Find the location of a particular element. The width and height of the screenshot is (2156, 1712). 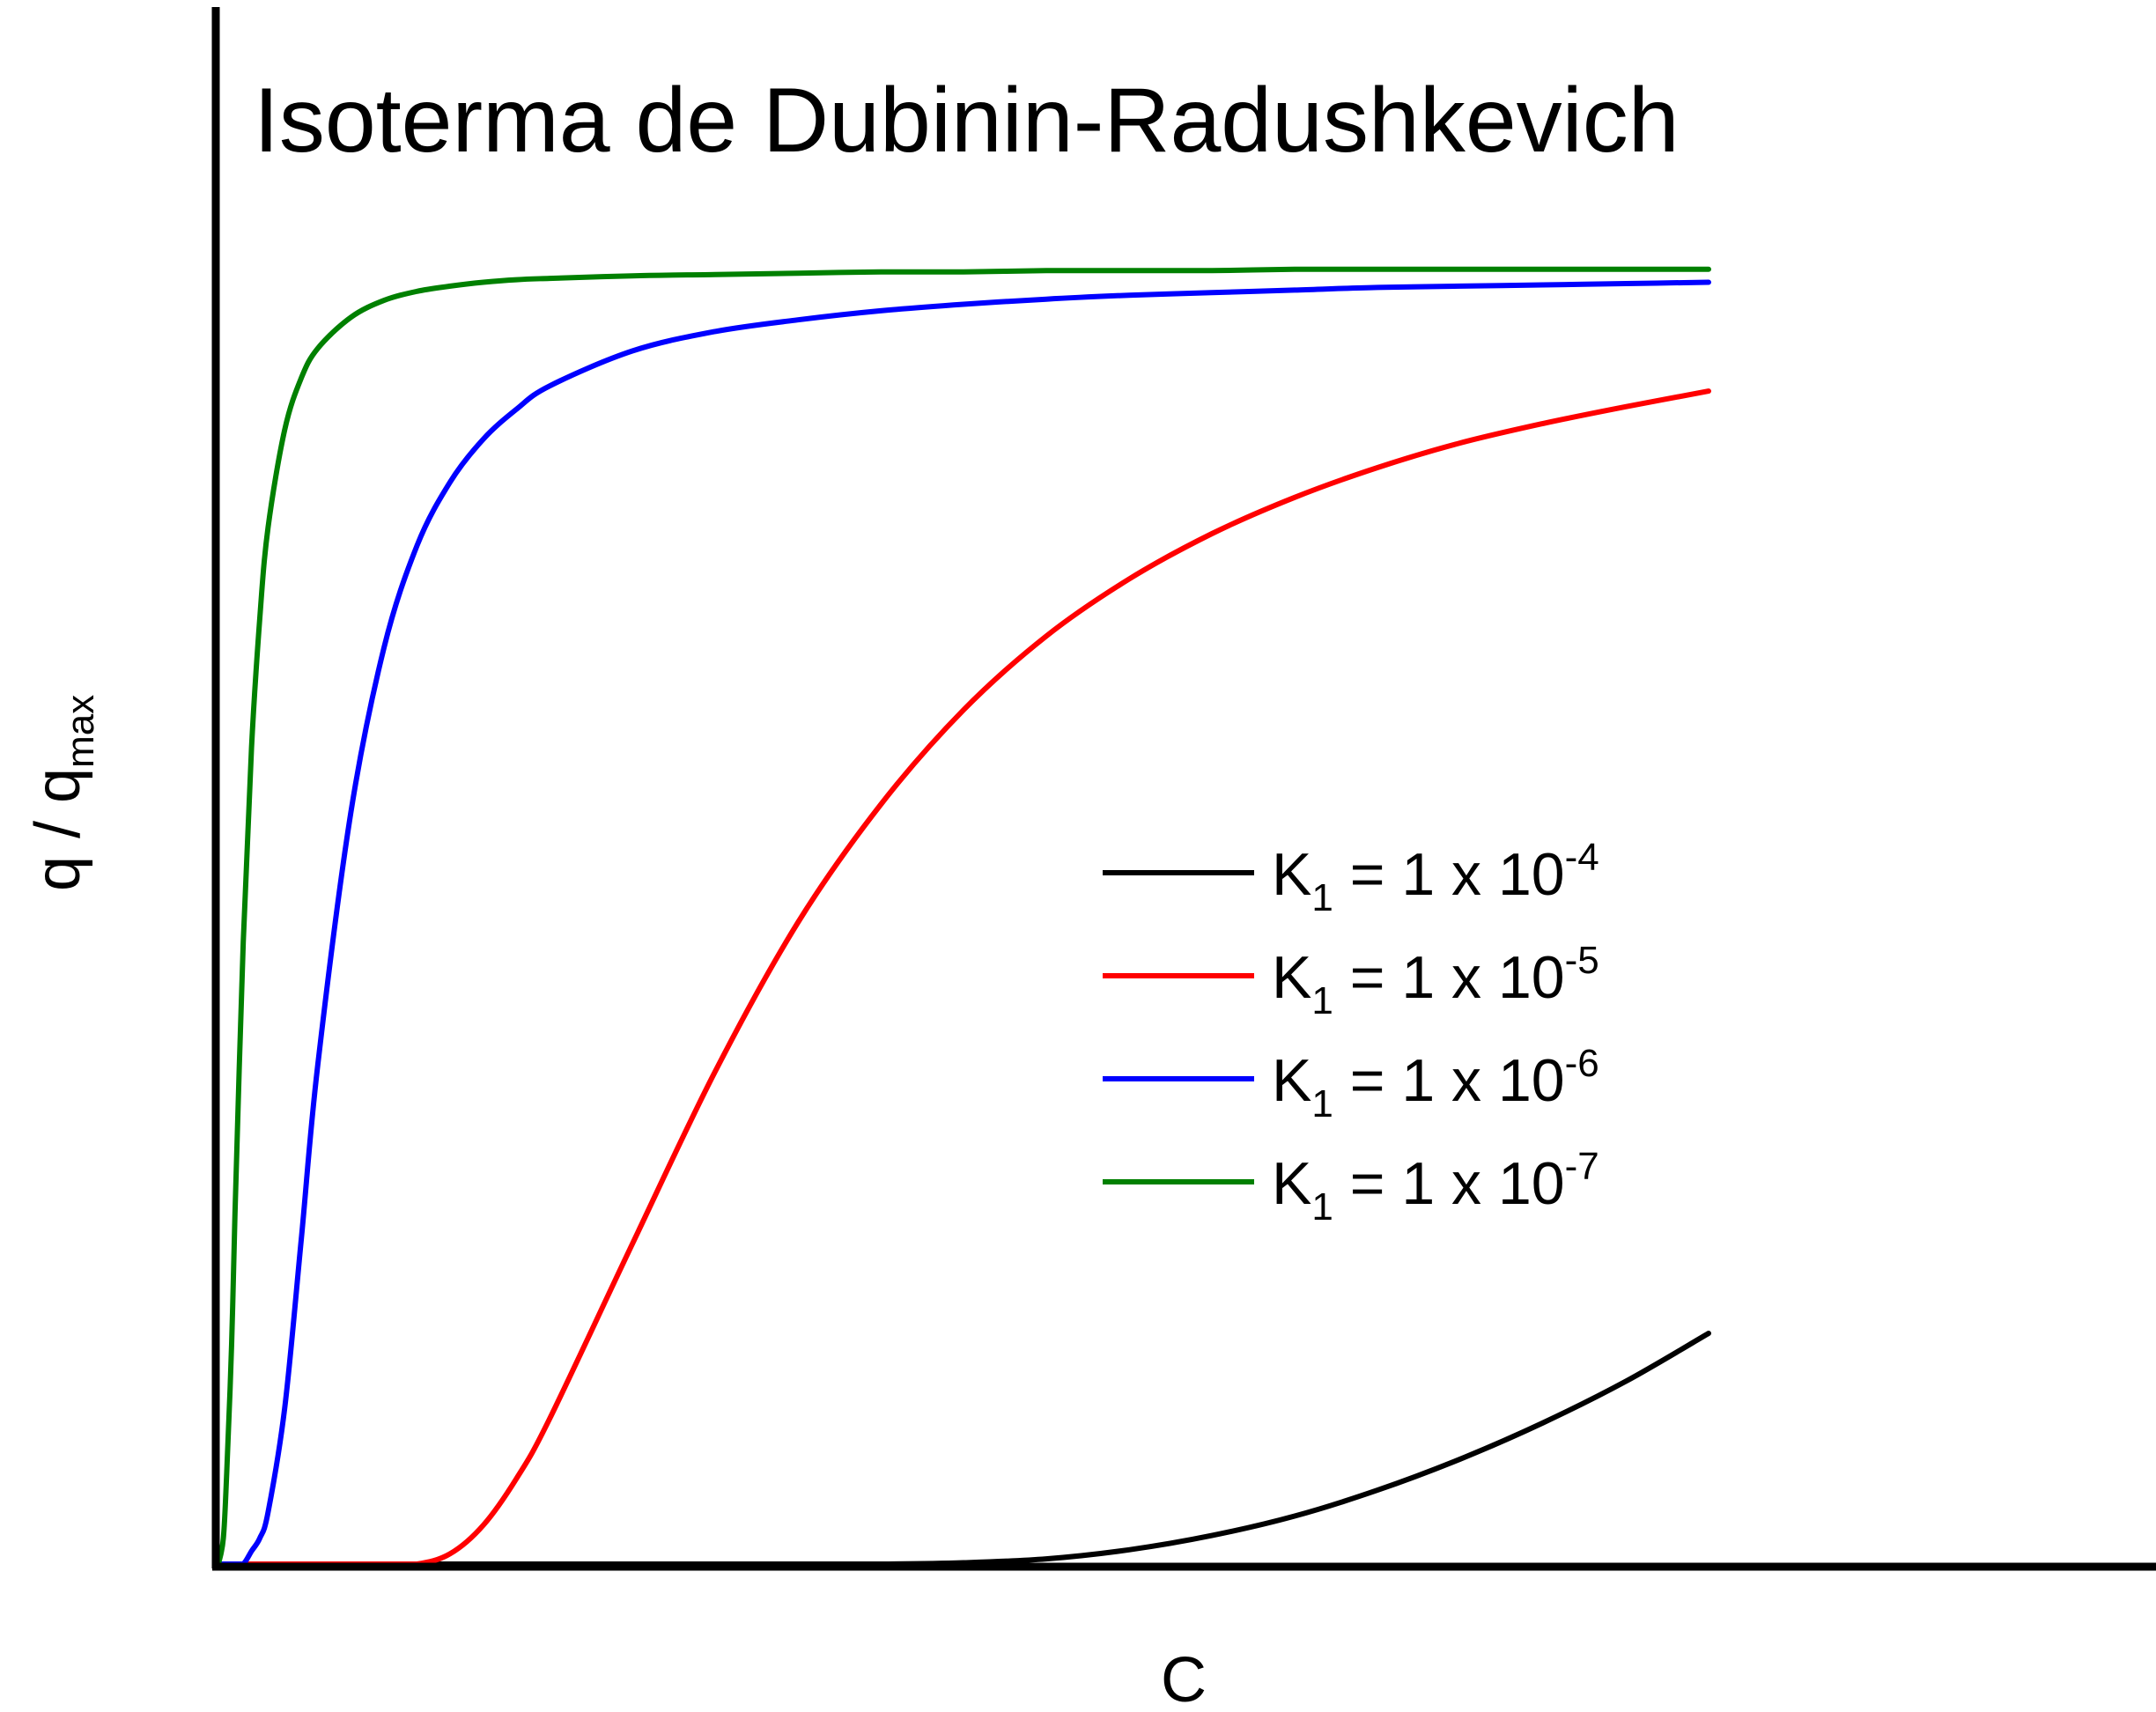

svg-text: q / qmax is located at coordinates (62, 793).